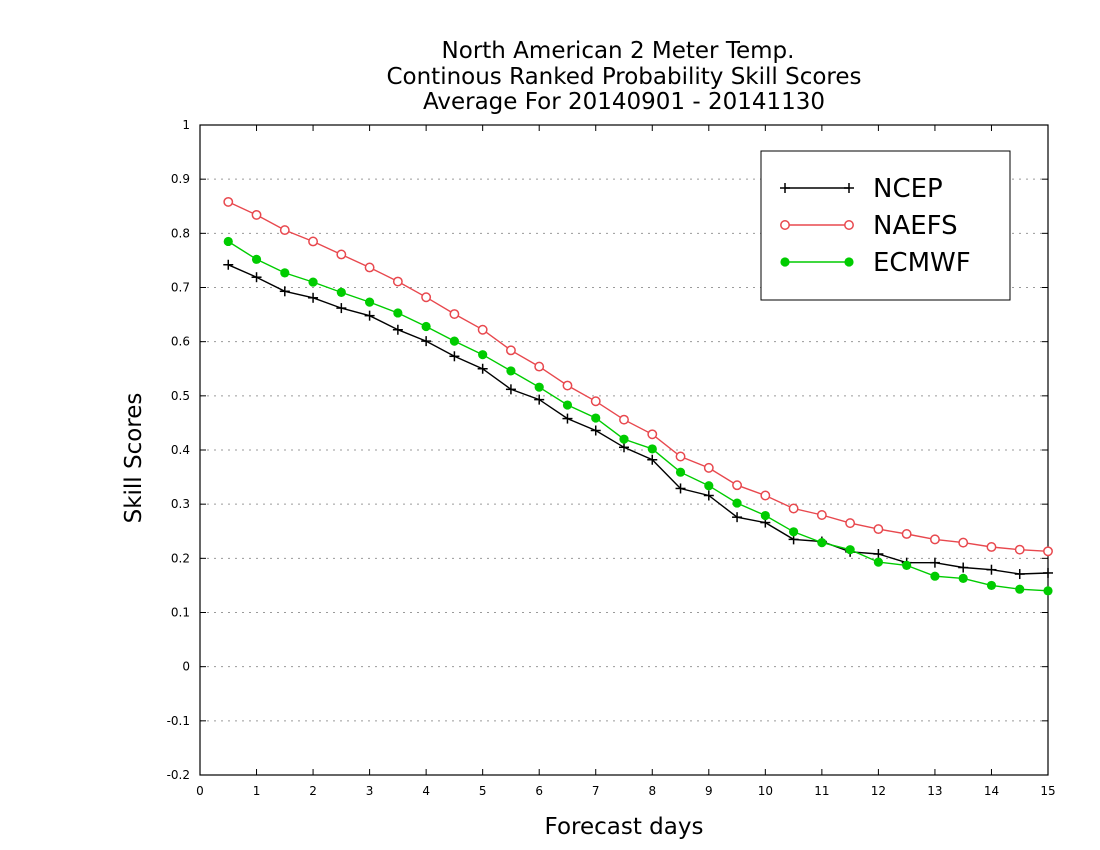 This screenshot has height=850, width=1100. Describe the element at coordinates (200, 791) in the screenshot. I see `x-tick-label: 0` at that location.